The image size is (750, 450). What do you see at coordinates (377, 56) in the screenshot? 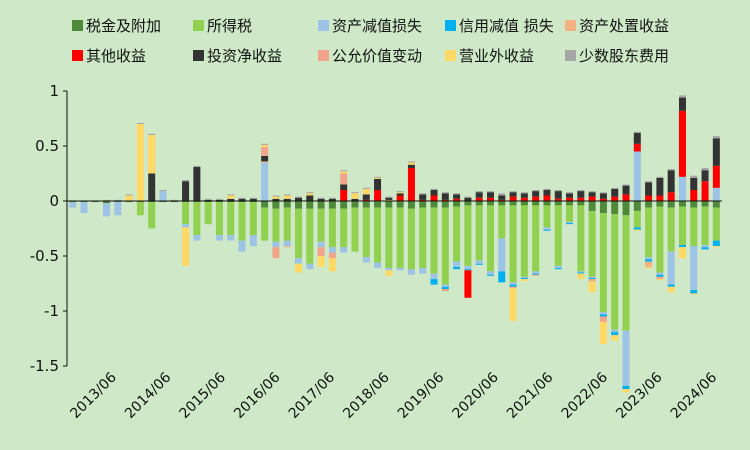
I see `legend-label-7: 公允价值变动` at bounding box center [377, 56].